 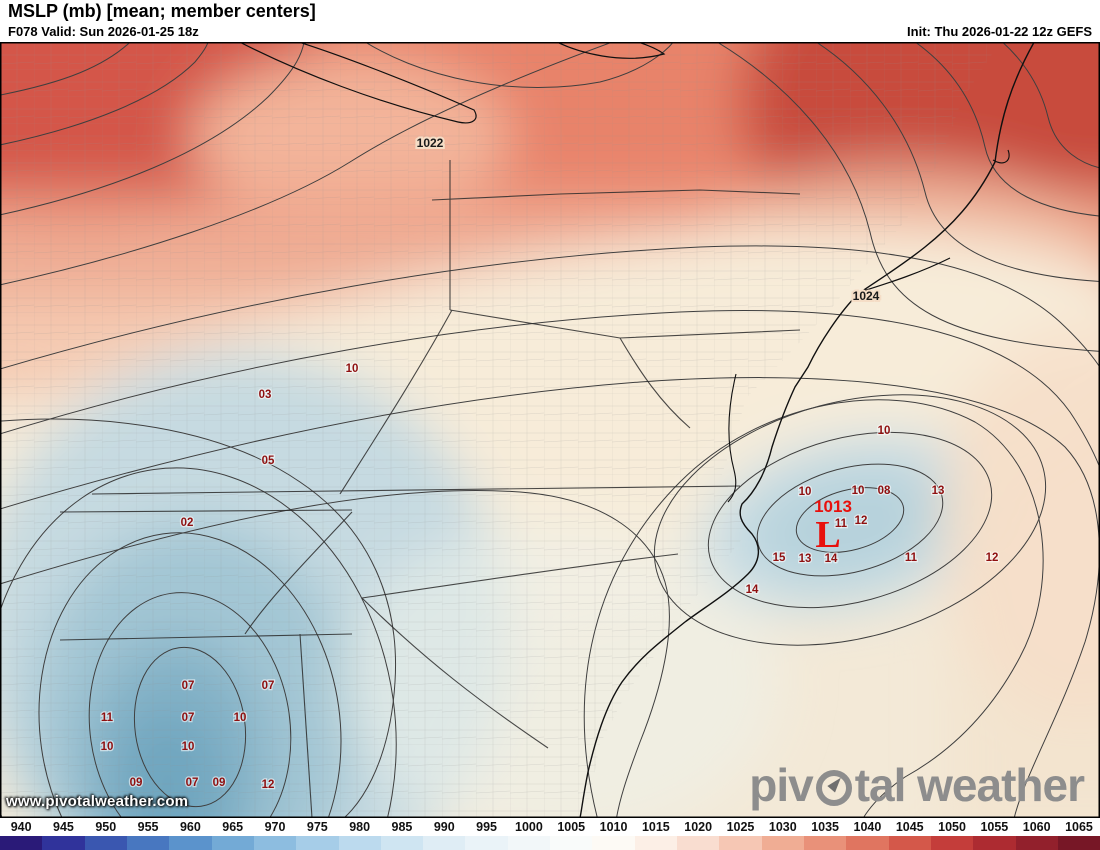 What do you see at coordinates (836, 783) in the screenshot?
I see `weathervane-needle-icon` at bounding box center [836, 783].